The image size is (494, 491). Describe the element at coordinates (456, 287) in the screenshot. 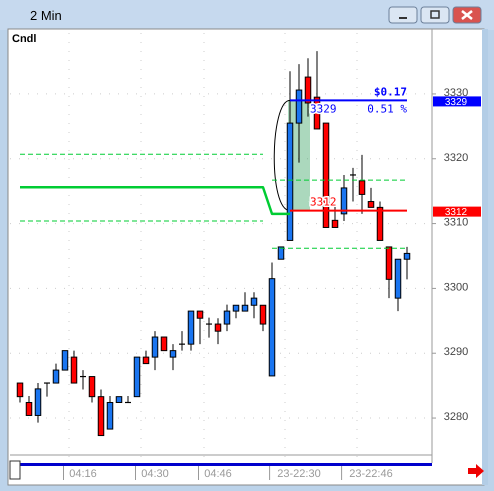

I see `y-tick-label: 3300` at that location.